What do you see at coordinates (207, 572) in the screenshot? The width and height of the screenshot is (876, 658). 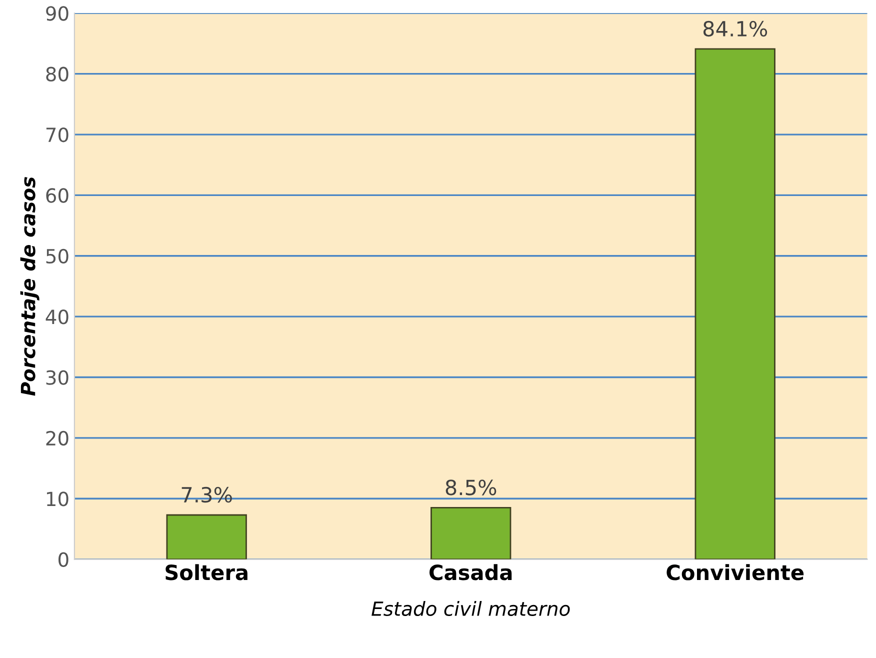 I see `x-tick-label: Soltera` at bounding box center [207, 572].